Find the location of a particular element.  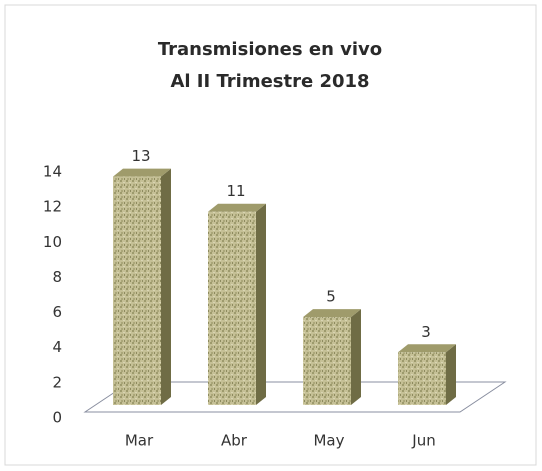

x-tick-label: Mar is located at coordinates (139, 441).